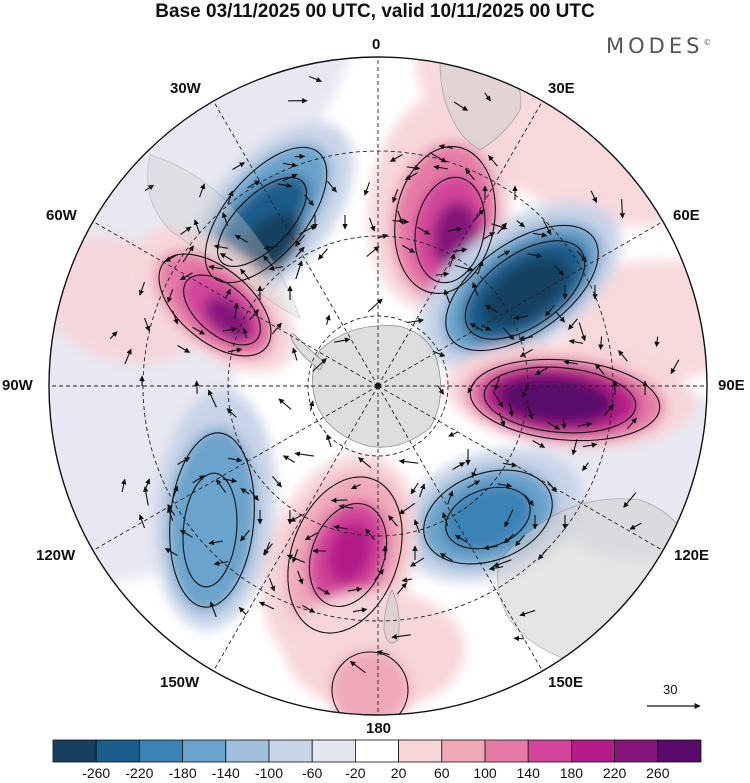  I want to click on lon-label-90w: 90W, so click(17, 385).